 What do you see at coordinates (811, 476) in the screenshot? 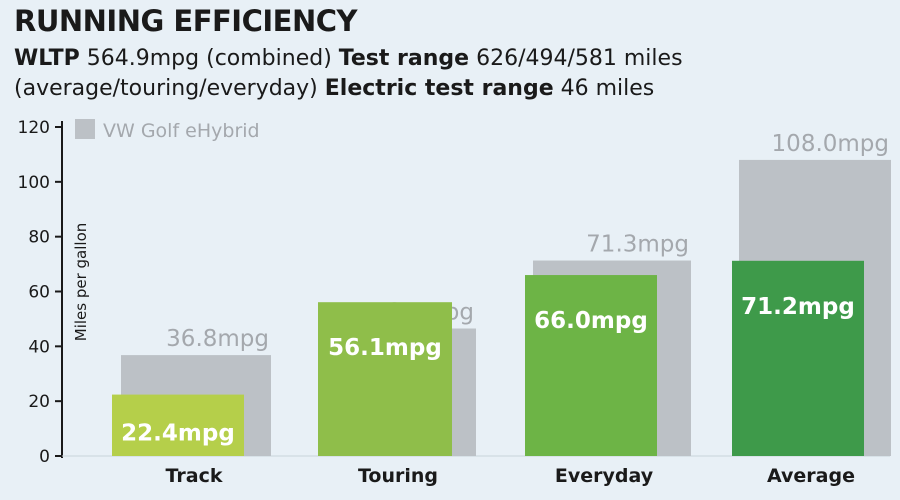
I see `category-label: Average` at bounding box center [811, 476].